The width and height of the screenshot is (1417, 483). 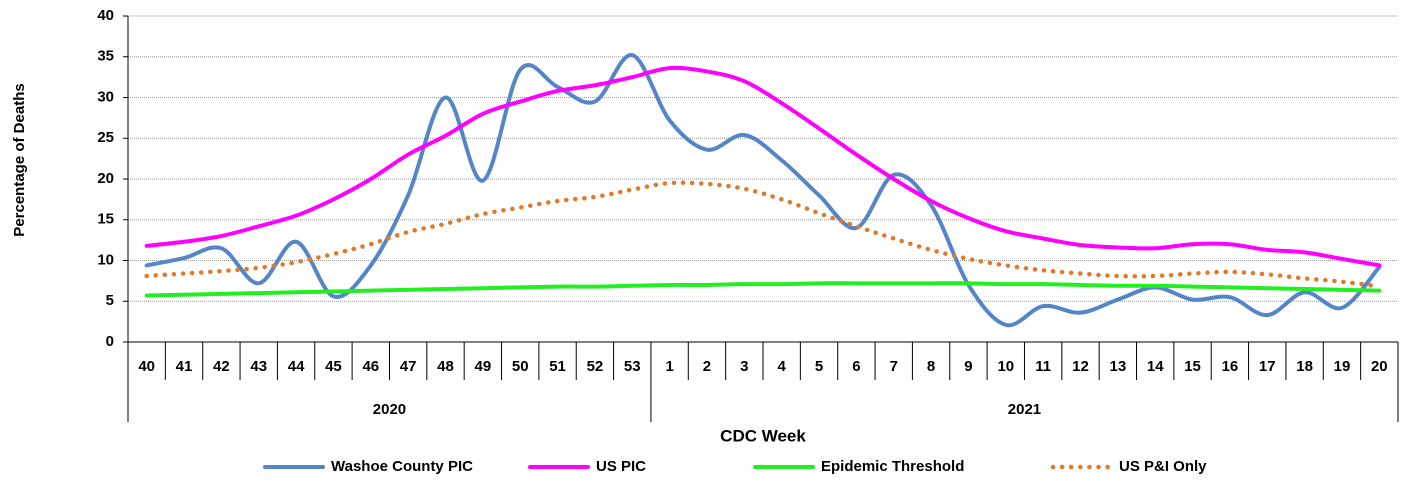 I want to click on x-tick-label: 1, so click(x=669, y=366).